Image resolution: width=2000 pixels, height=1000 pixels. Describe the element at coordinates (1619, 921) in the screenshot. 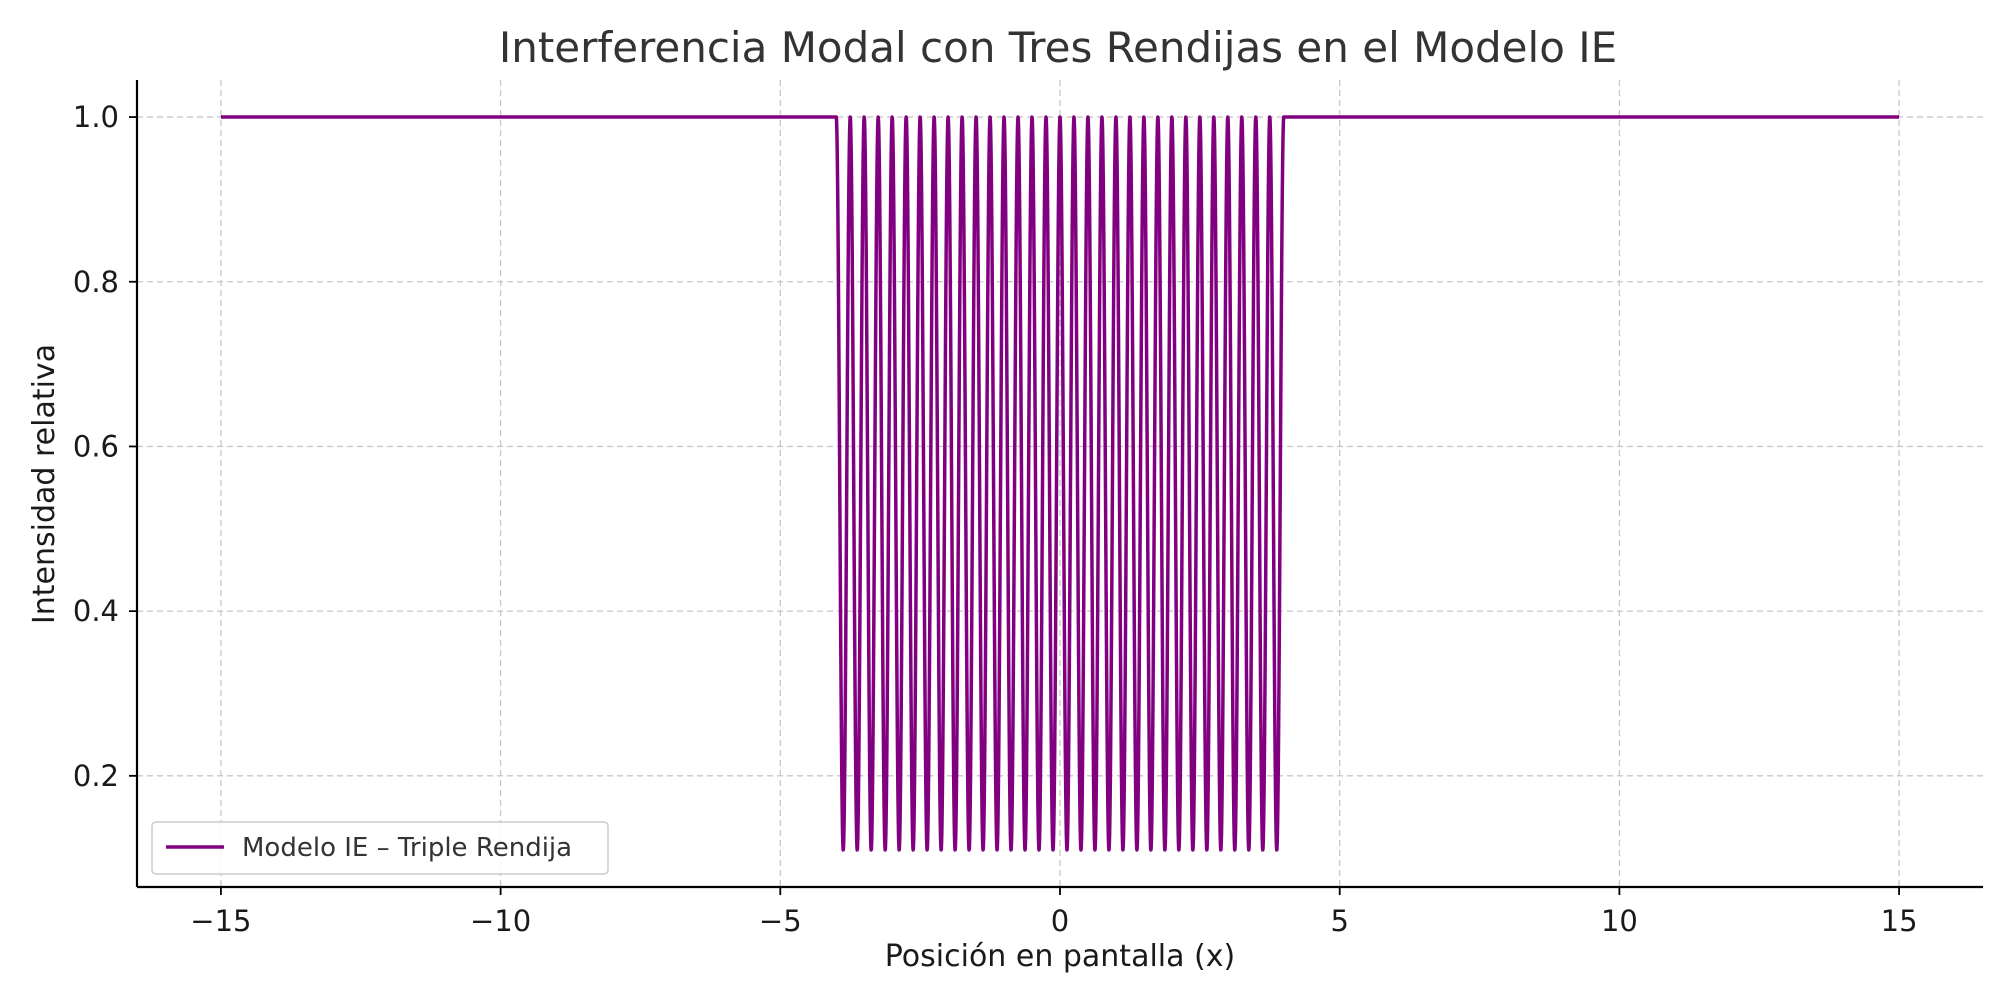

I see `x-tick-label: 10` at that location.